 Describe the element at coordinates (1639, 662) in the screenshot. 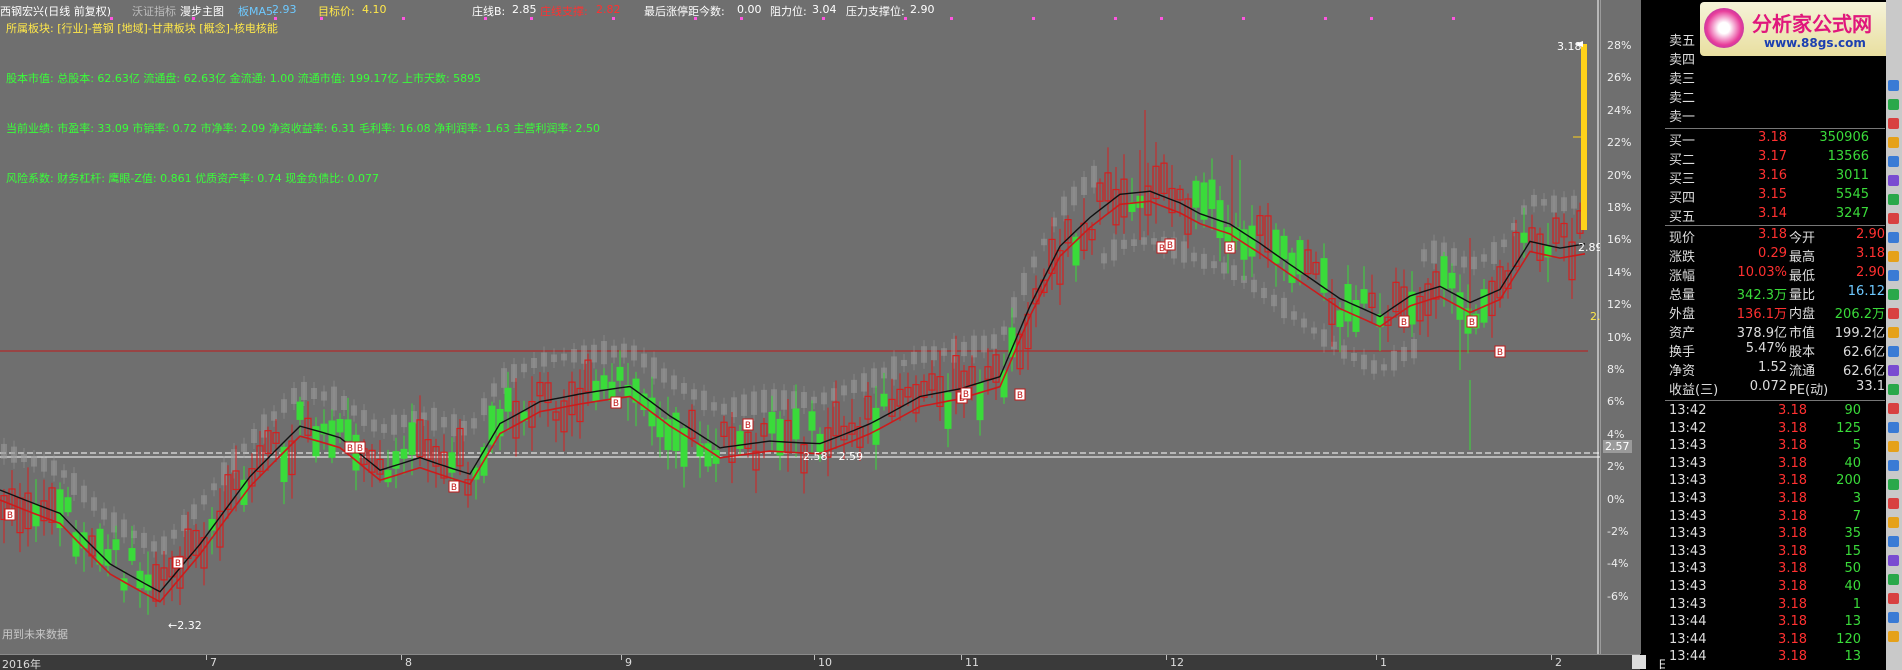

I see `scroll-button` at that location.